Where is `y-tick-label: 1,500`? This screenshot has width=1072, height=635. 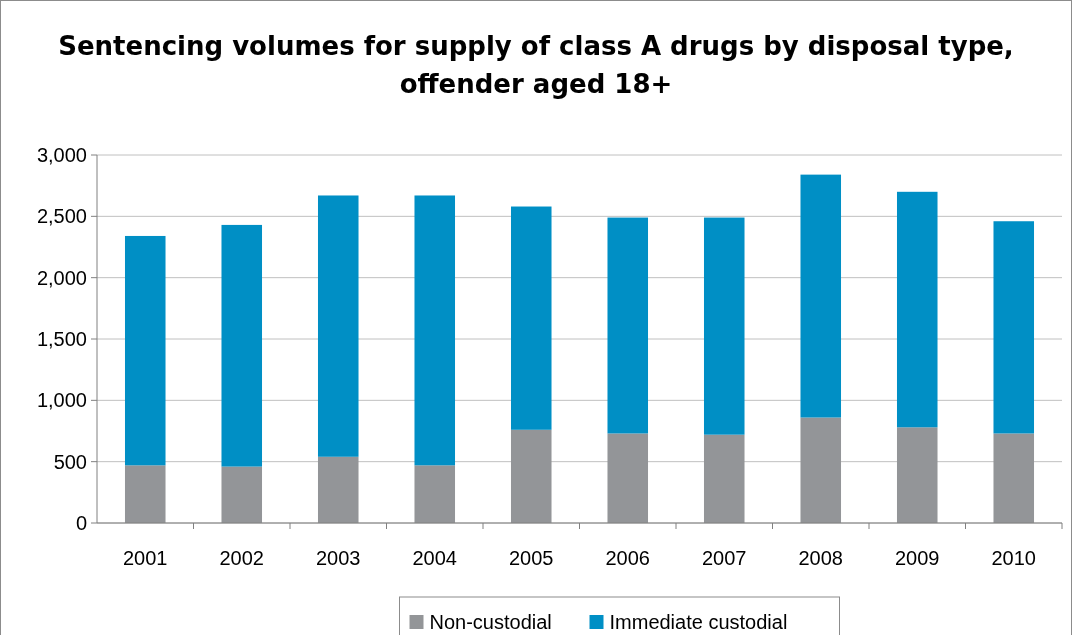 y-tick-label: 1,500 is located at coordinates (61, 339).